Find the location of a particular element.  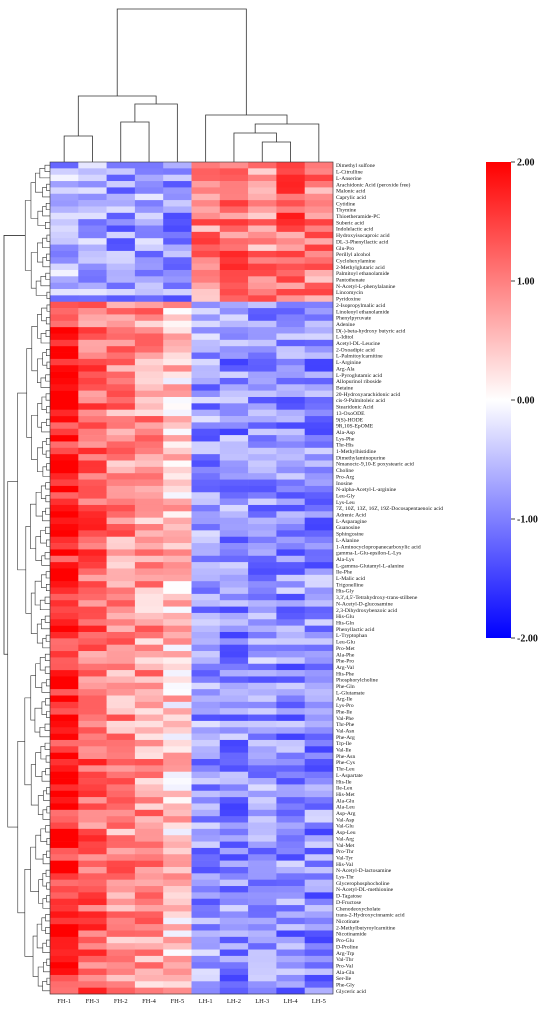

row-label: D-Tagatose is located at coordinates (349, 897).